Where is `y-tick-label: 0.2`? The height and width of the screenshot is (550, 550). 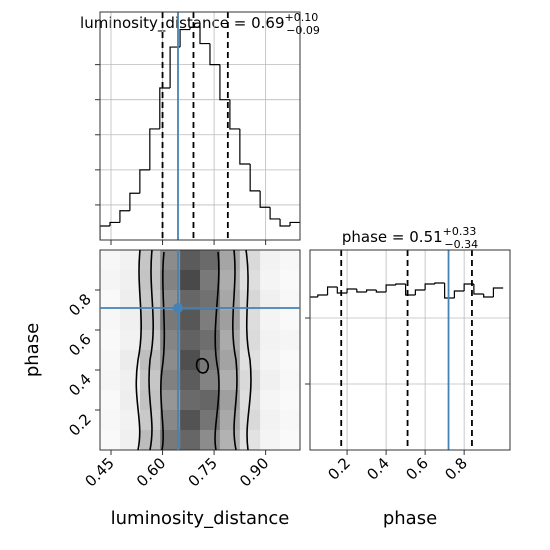
y-tick-label: 0.2 is located at coordinates (80, 425).